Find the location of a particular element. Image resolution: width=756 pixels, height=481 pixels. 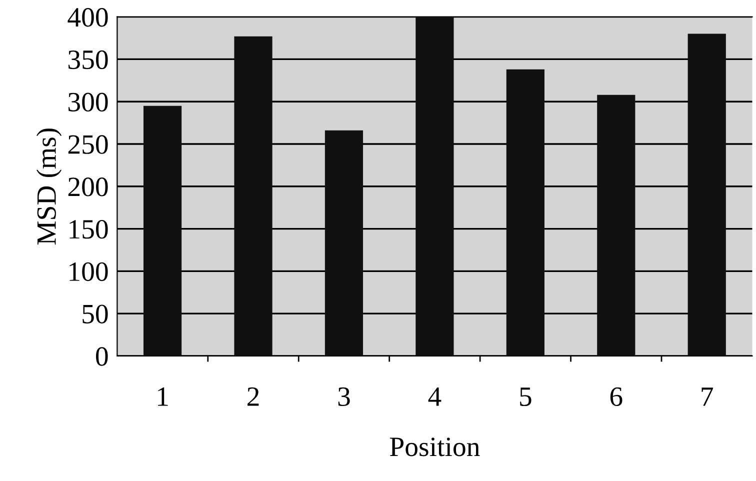

y-tick-label: 150 is located at coordinates (89, 229).